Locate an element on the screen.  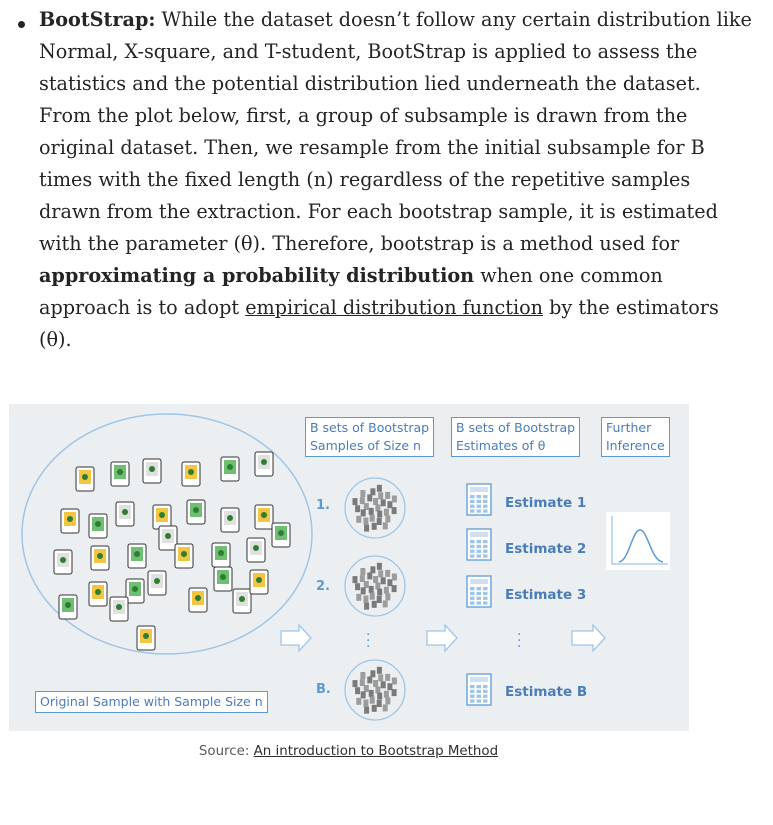
paragraph-line: (θ). is located at coordinates (55, 340).